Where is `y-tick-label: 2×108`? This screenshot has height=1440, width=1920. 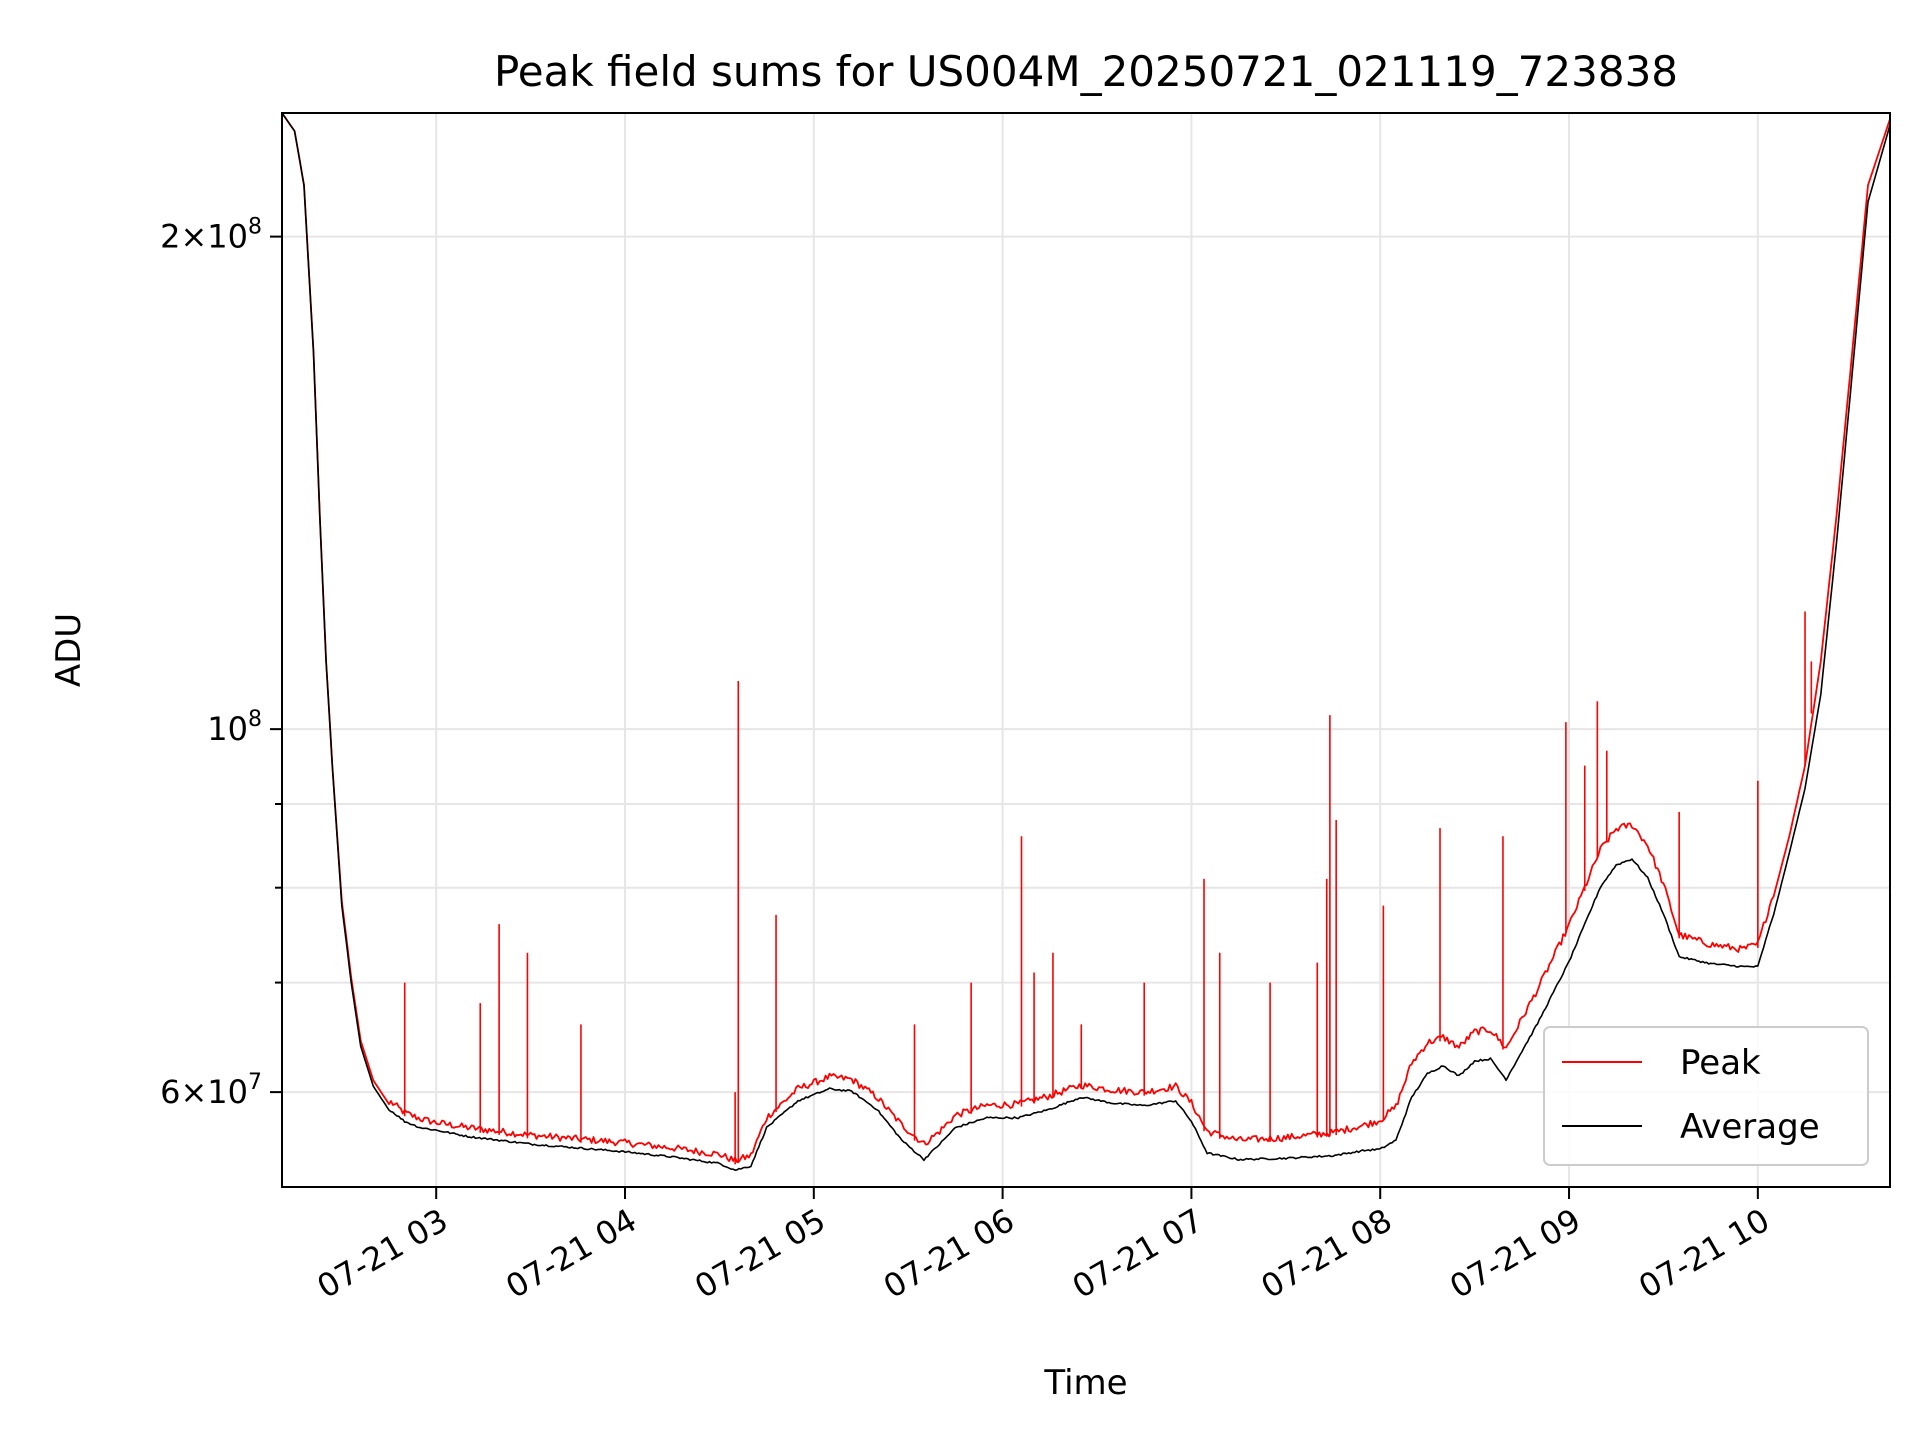 y-tick-label: 2×108 is located at coordinates (211, 235).